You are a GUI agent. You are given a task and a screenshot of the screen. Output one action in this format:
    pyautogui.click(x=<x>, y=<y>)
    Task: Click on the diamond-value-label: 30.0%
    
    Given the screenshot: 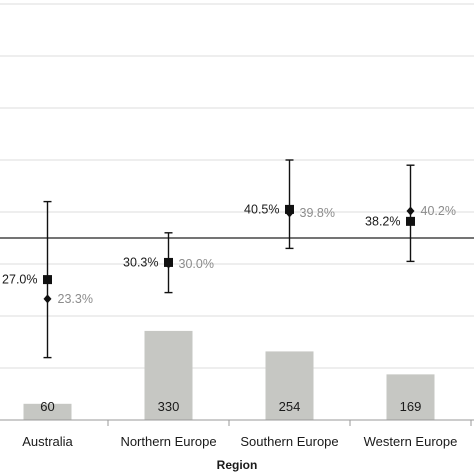 What is the action you would take?
    pyautogui.click(x=196, y=264)
    